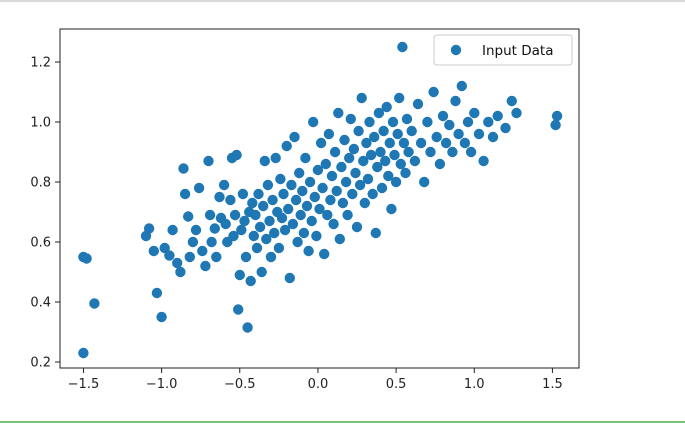  What do you see at coordinates (456, 50) in the screenshot?
I see `legend-marker` at bounding box center [456, 50].